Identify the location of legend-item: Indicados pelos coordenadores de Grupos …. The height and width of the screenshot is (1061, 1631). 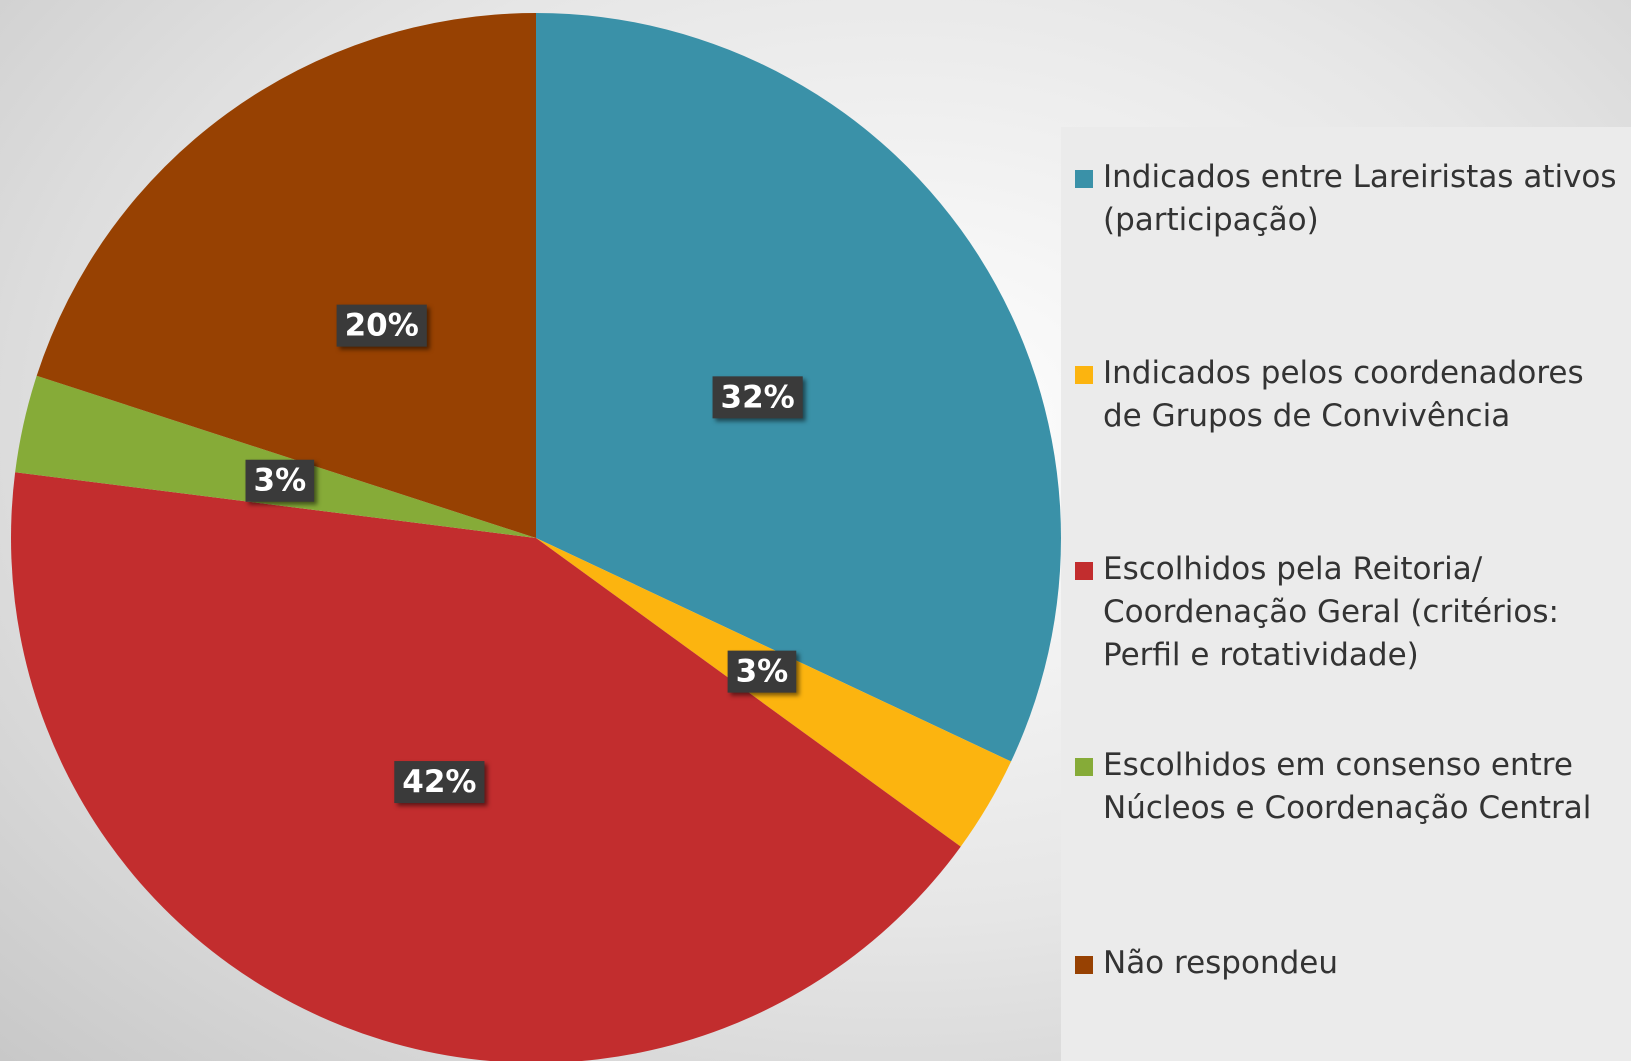
(1350, 395).